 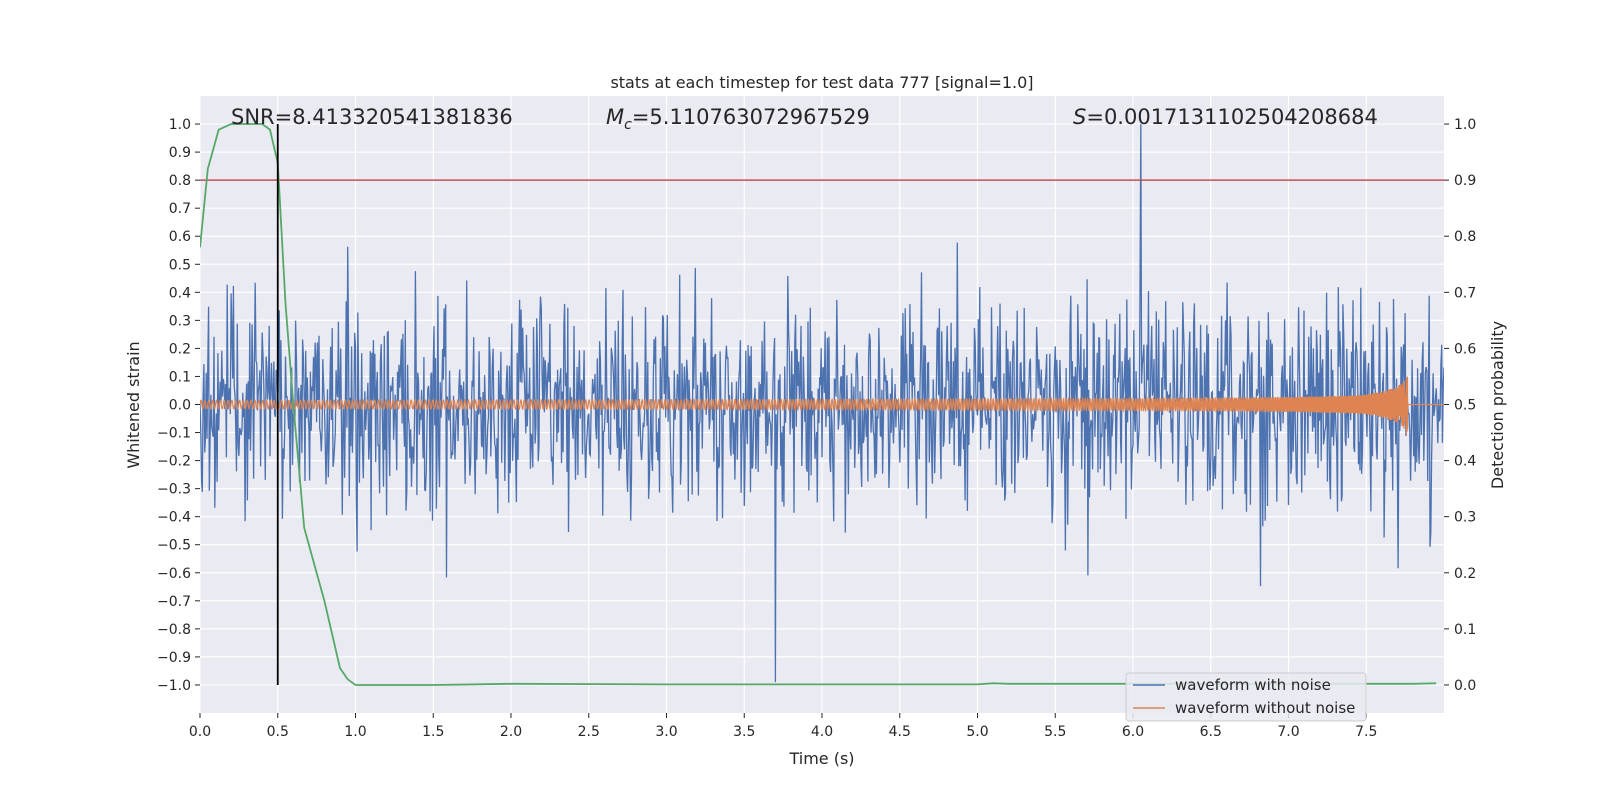 What do you see at coordinates (174, 462) in the screenshot?
I see `y-tick-label: −0.2` at bounding box center [174, 462].